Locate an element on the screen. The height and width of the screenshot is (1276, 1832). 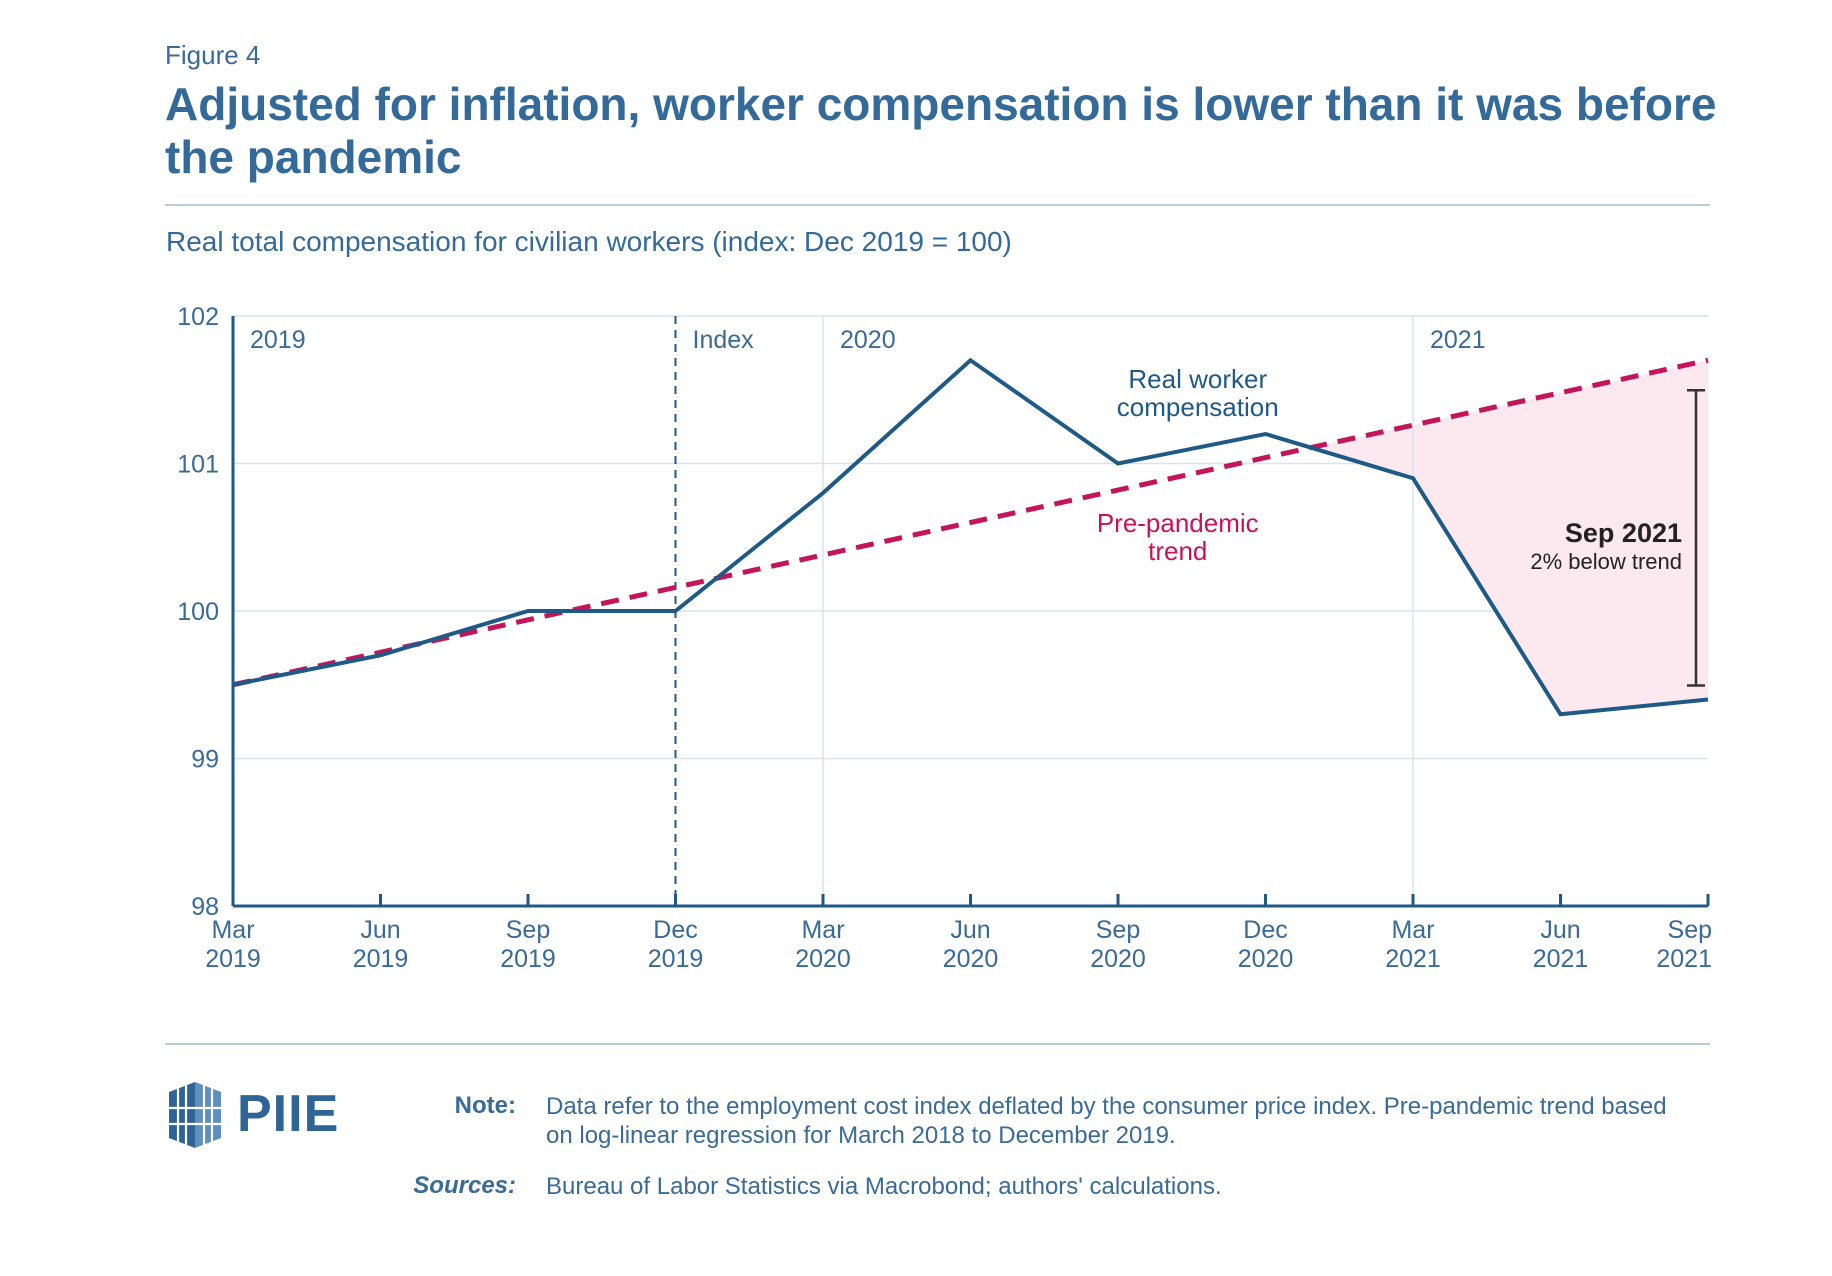
y-tick-label: 98 is located at coordinates (205, 907).